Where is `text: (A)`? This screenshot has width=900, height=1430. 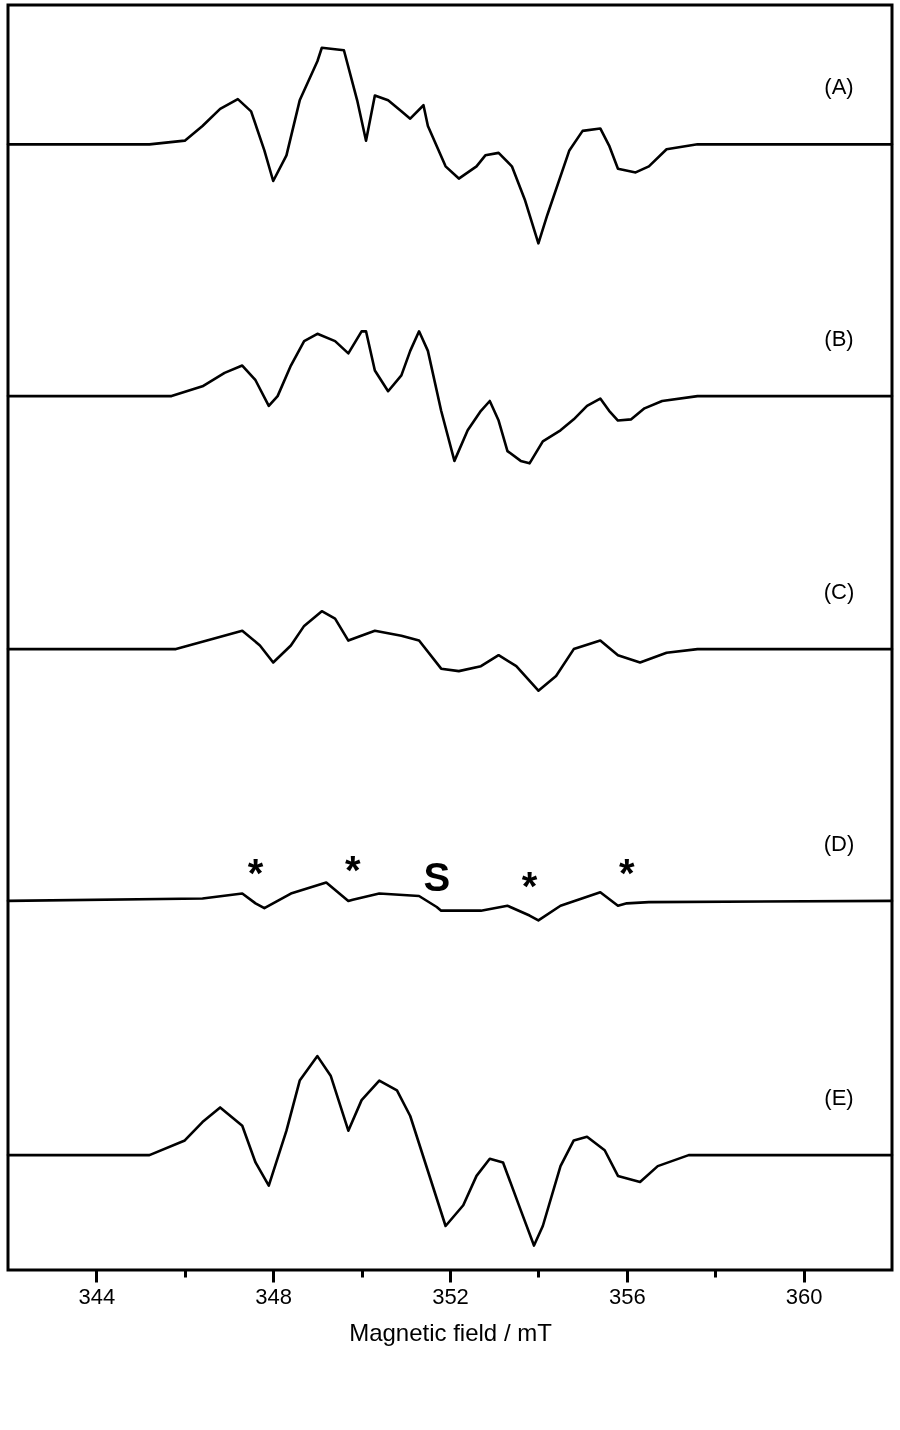 text: (A) is located at coordinates (839, 87).